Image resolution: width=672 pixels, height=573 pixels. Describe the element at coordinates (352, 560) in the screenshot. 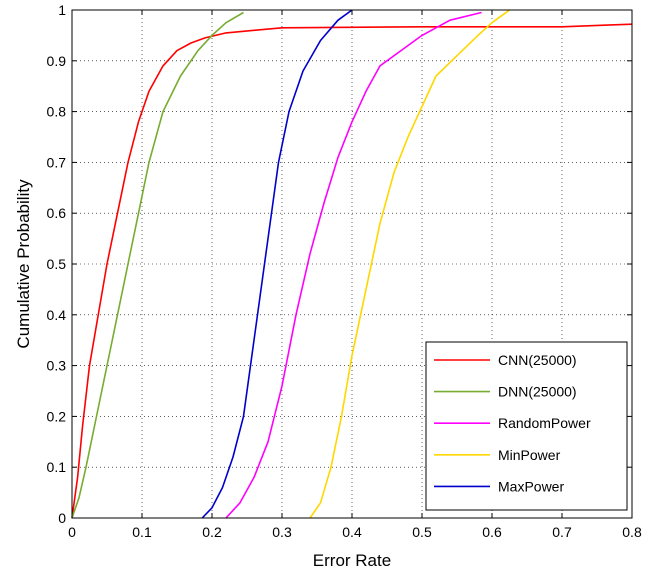

I see `x-axis-title: Error Rate` at that location.